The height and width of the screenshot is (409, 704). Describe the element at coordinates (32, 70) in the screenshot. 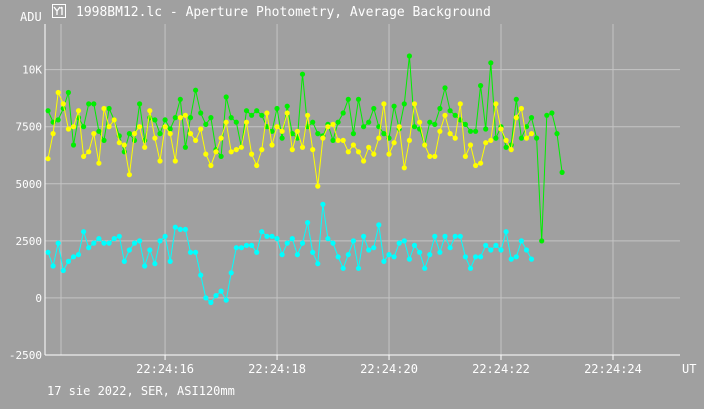

I see `y-tick-label: 10K` at that location.